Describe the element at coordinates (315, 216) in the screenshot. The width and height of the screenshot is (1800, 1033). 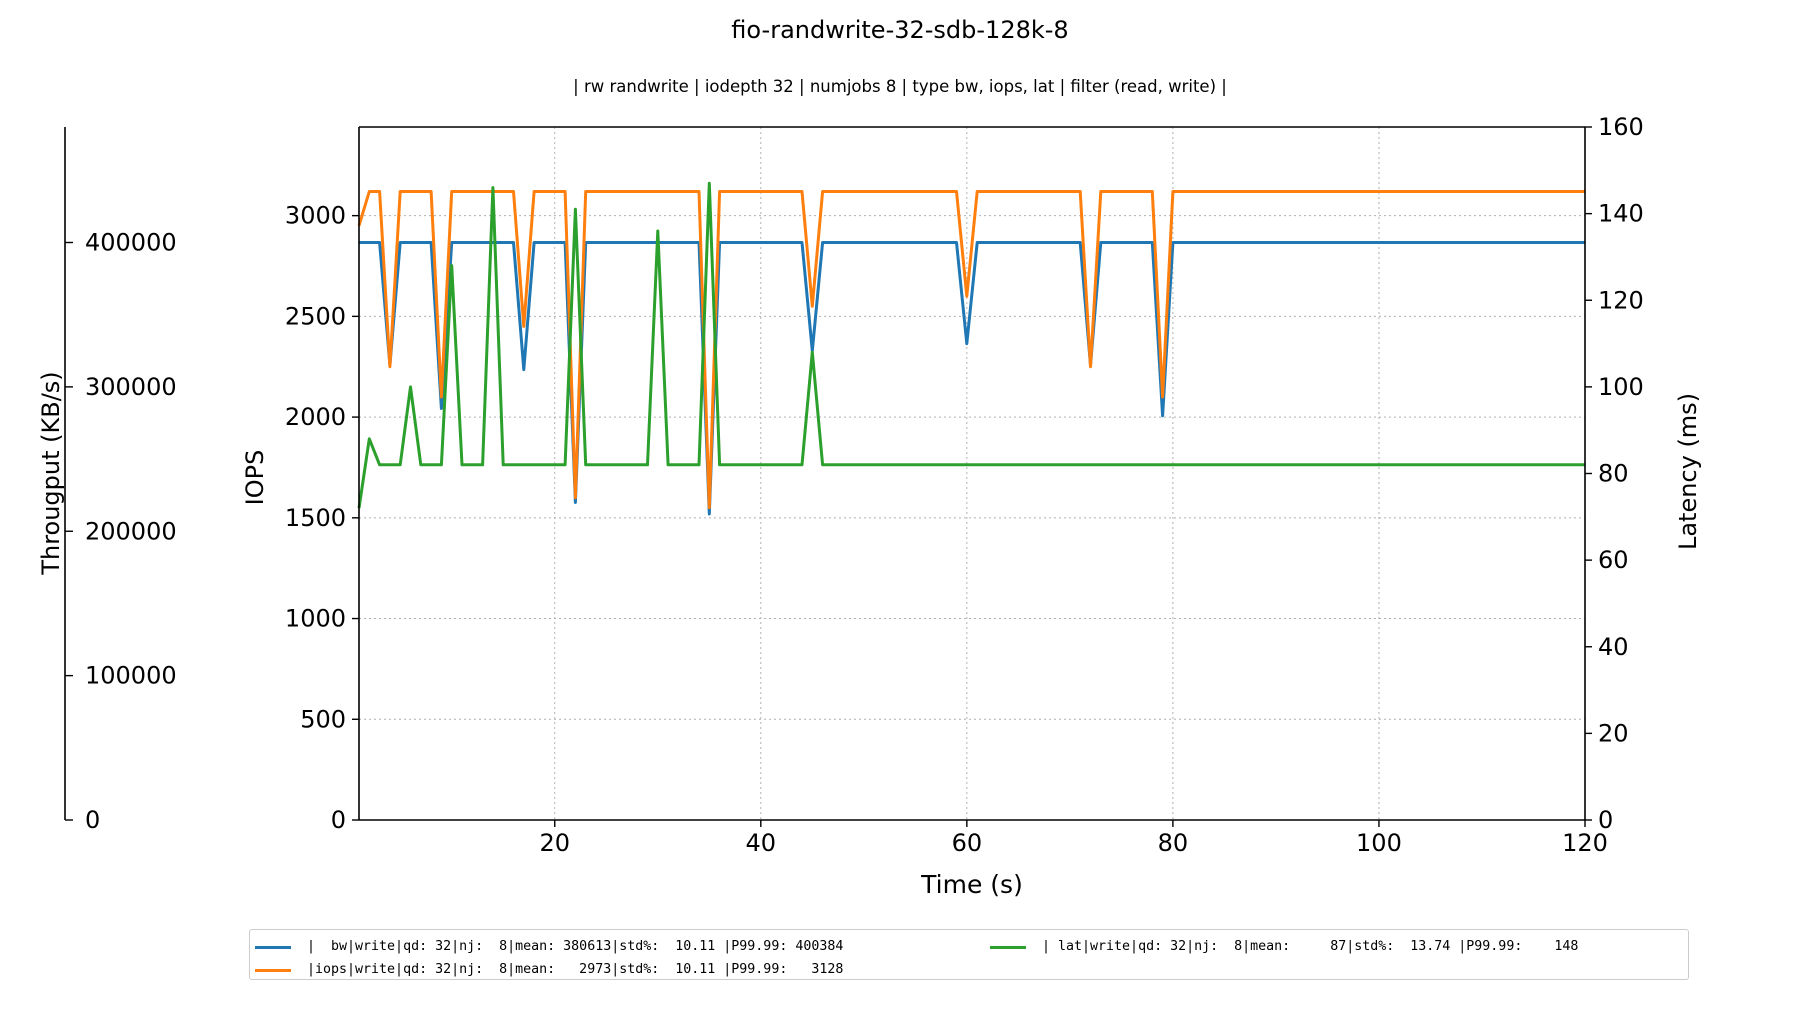
I see `y-tick-label-iops: 3000` at that location.